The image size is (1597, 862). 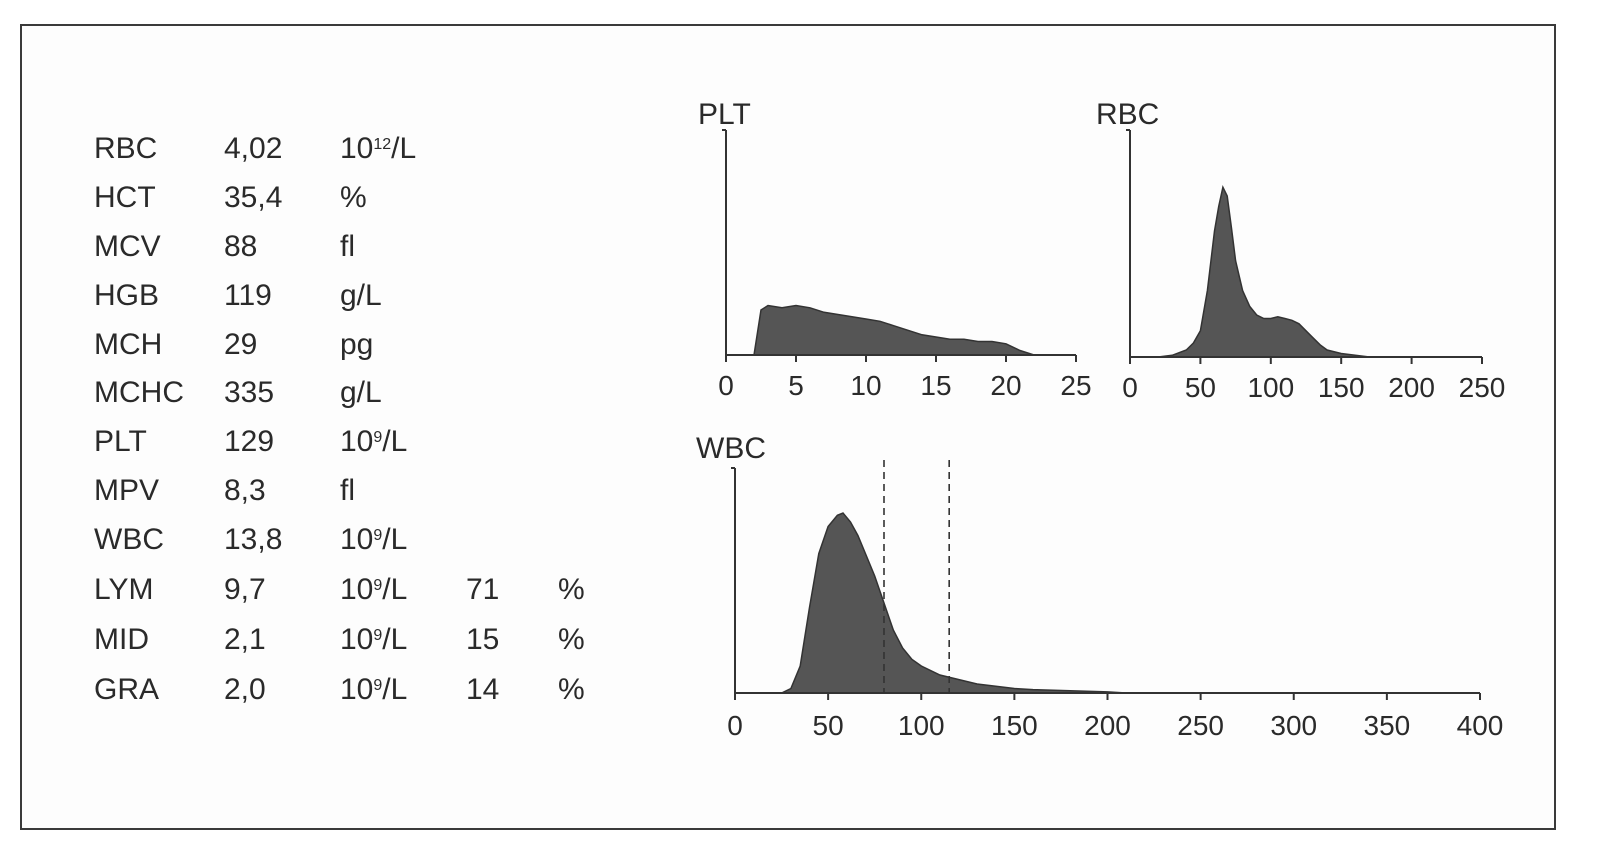 I want to click on chart-title: WBC, so click(x=731, y=448).